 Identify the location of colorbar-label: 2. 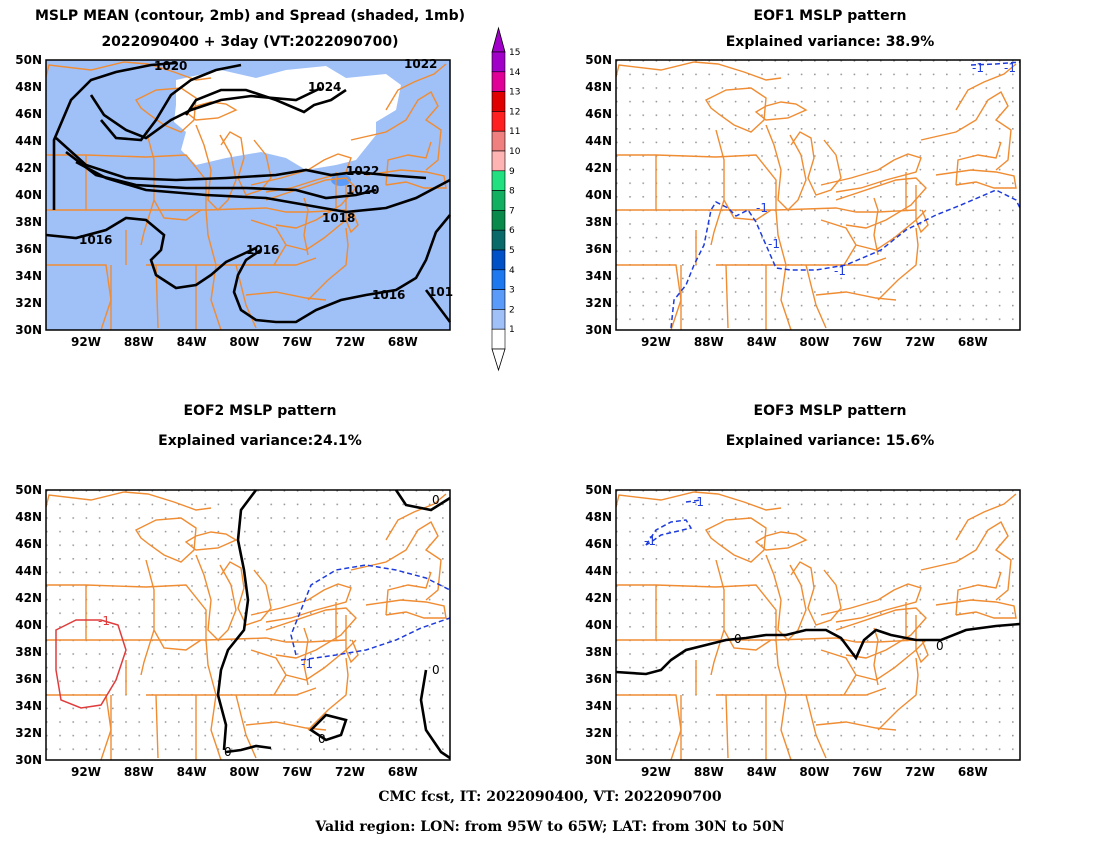
(512, 310).